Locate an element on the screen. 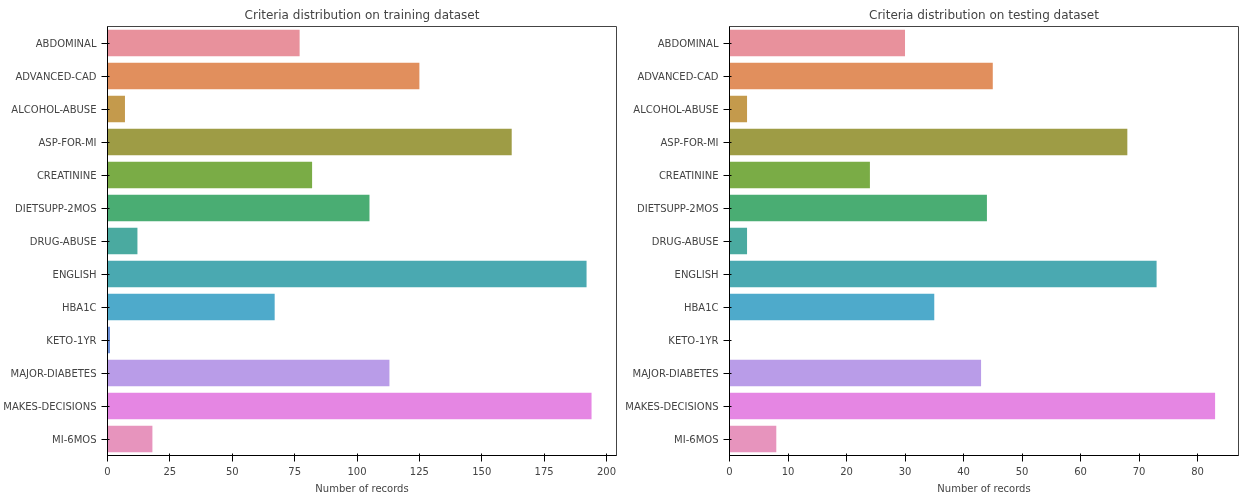 This screenshot has height=498, width=1245. x-tick-label: 30 is located at coordinates (905, 471).